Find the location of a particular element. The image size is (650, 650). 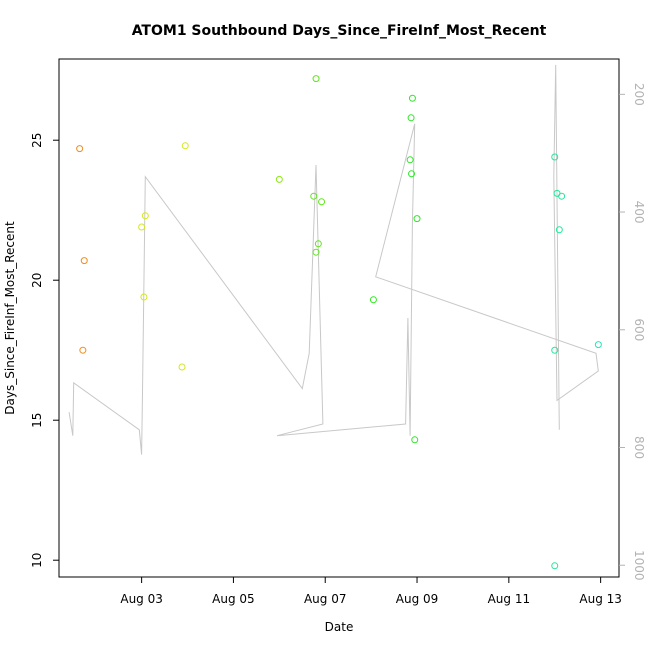

x-axis-label: Date is located at coordinates (339, 627).